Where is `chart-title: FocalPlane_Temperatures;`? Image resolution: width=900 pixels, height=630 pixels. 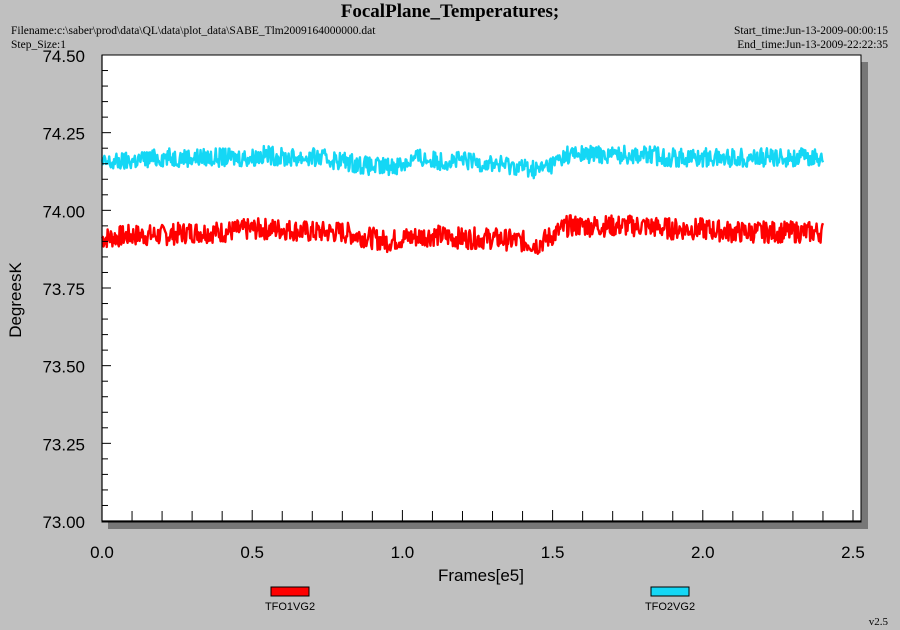 chart-title: FocalPlane_Temperatures; is located at coordinates (450, 11).